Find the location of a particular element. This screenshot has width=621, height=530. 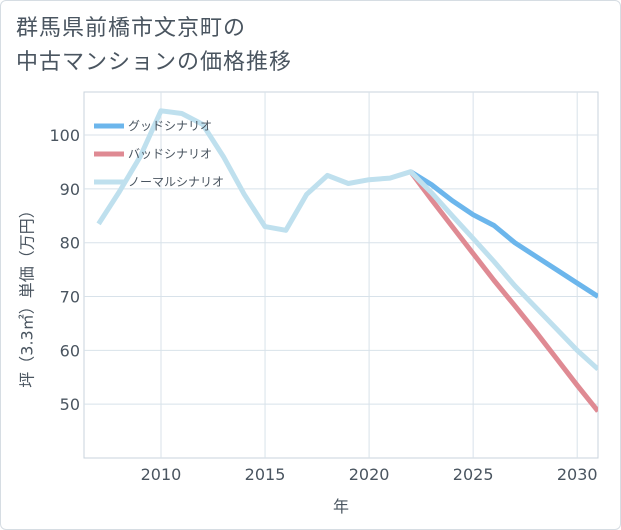

y-tick-label: 70 is located at coordinates (70, 297).